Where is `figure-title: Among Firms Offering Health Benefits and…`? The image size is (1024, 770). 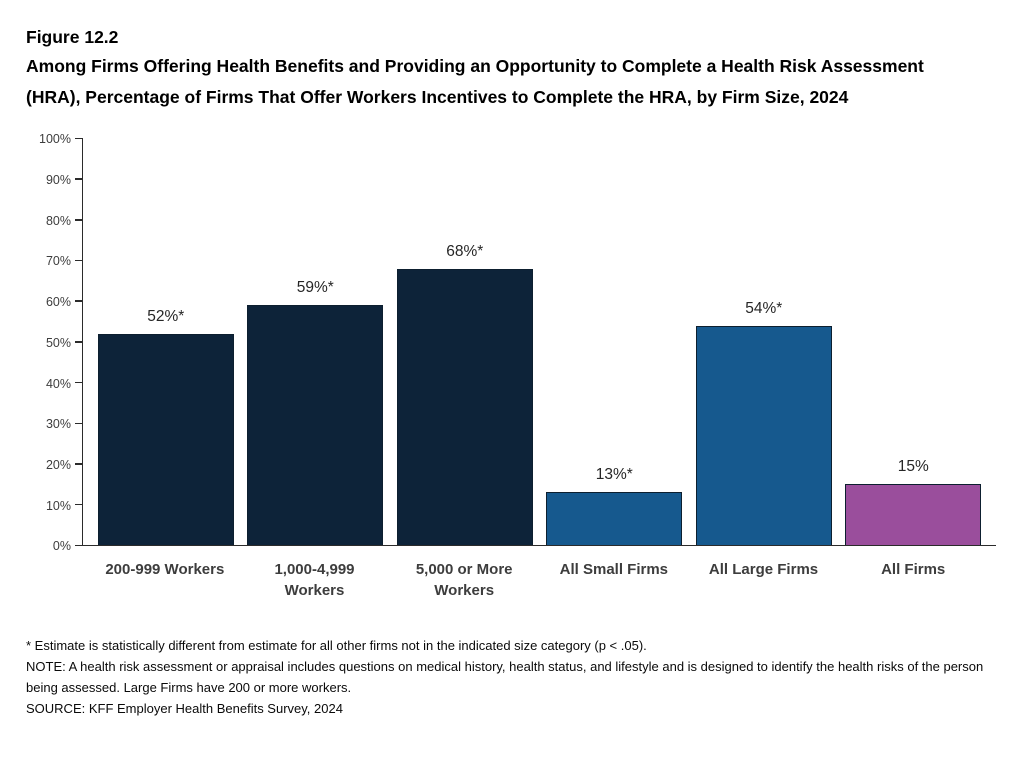 figure-title: Among Firms Offering Health Benefits and… is located at coordinates (475, 81).